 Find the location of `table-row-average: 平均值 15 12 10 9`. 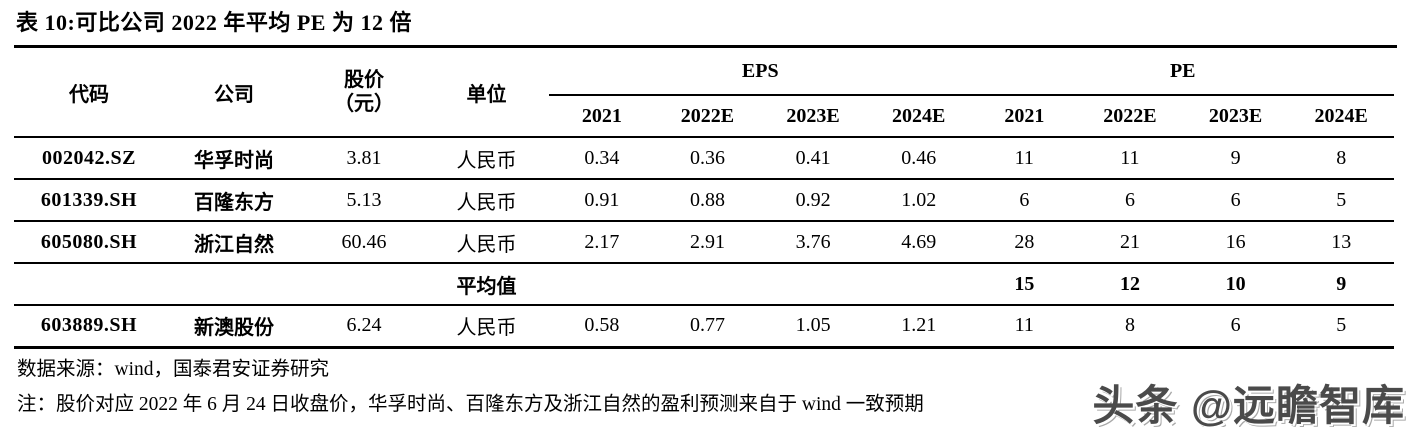

table-row-average: 平均值 15 12 10 9 is located at coordinates (704, 284).